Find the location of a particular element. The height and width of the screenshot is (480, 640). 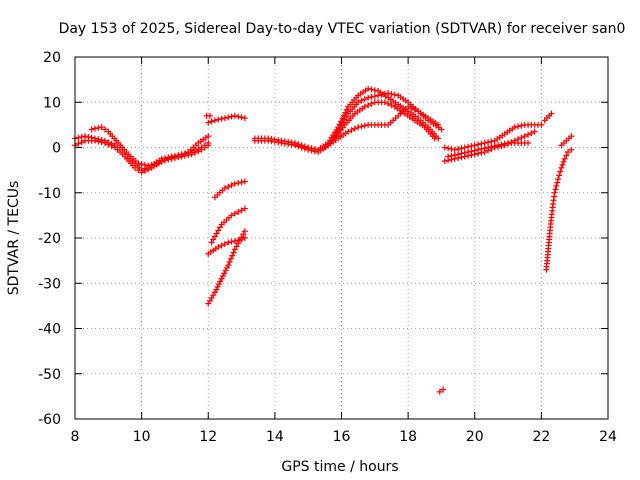

series-arc-morning-b is located at coordinates (142, 153).